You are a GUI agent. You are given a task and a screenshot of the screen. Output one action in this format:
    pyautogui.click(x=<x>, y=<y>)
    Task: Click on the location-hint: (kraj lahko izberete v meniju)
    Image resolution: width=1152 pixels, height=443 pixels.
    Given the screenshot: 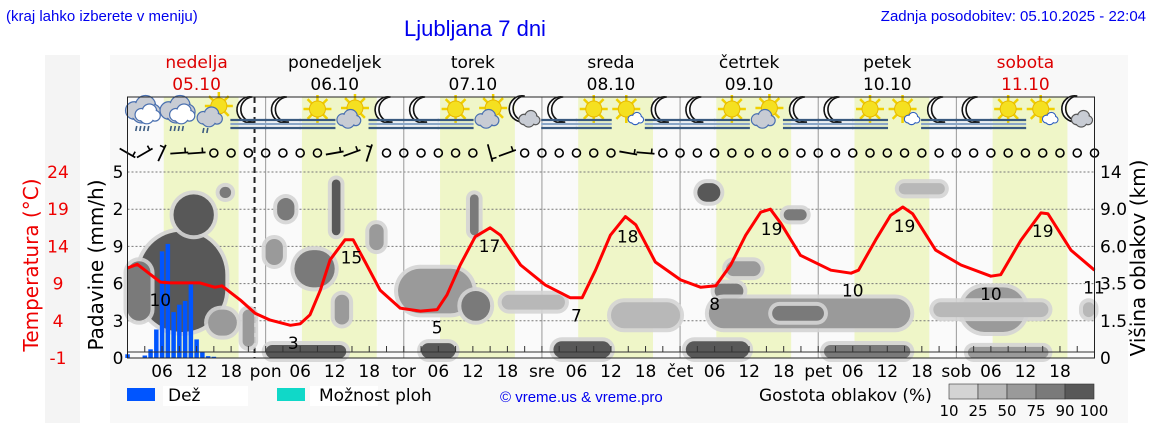 What is the action you would take?
    pyautogui.click(x=102, y=16)
    